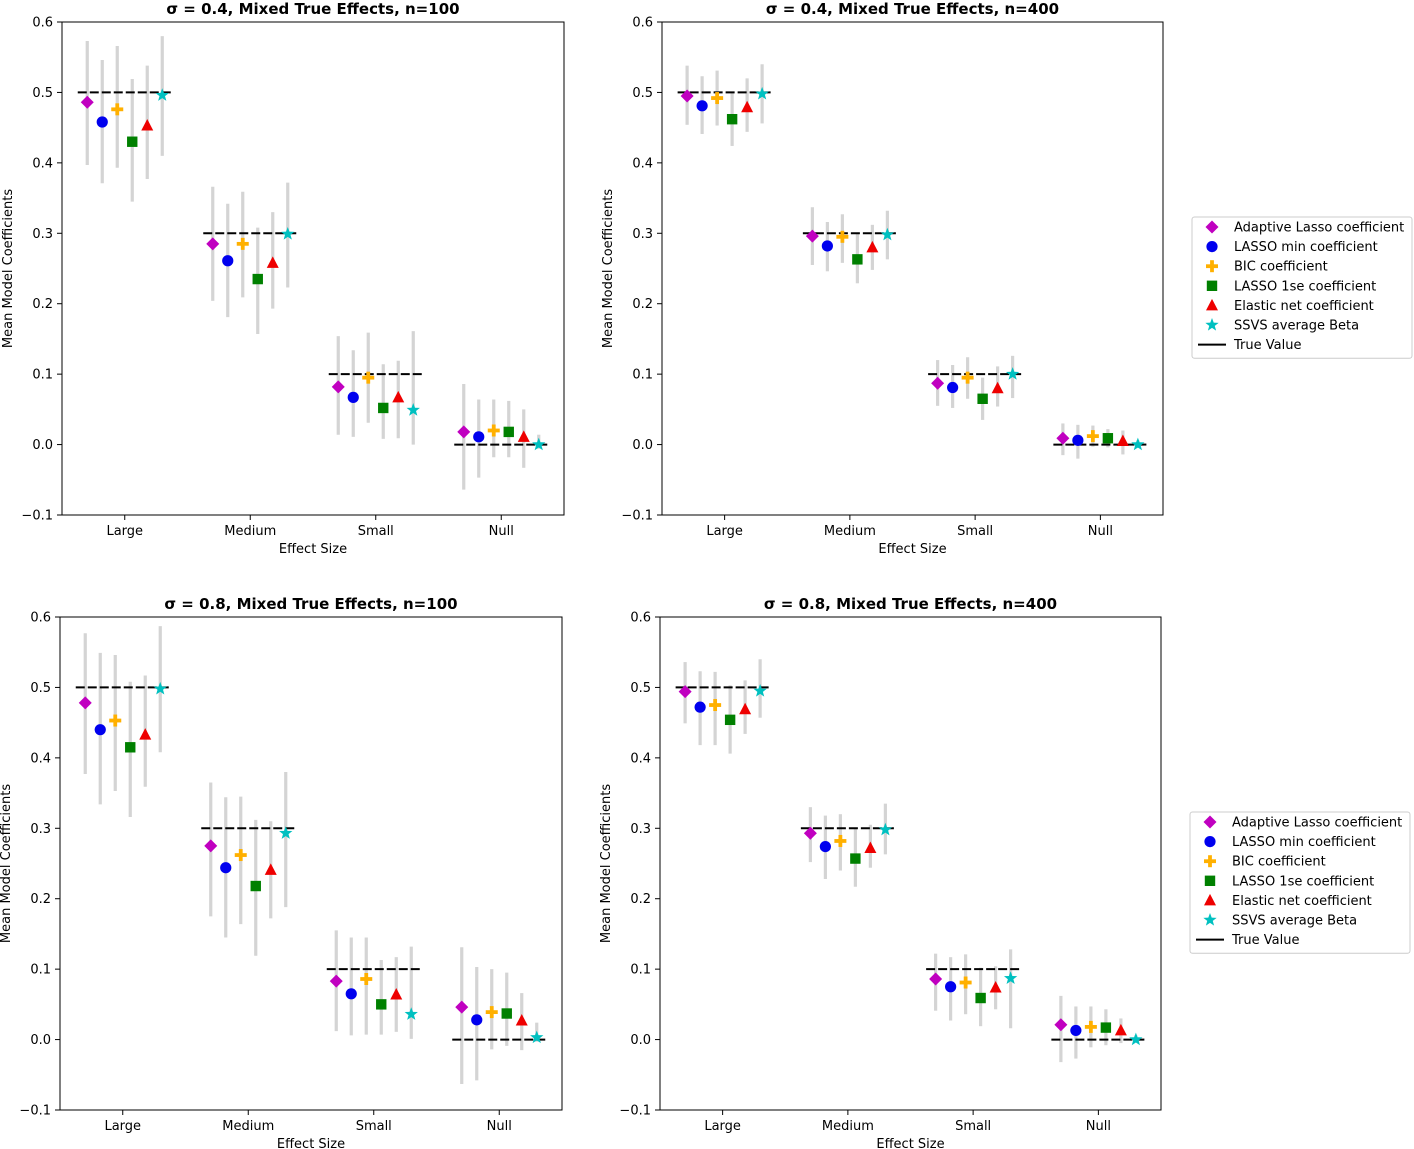  Describe the element at coordinates (850, 531) in the screenshot. I see `x-tick-label: Medium` at that location.